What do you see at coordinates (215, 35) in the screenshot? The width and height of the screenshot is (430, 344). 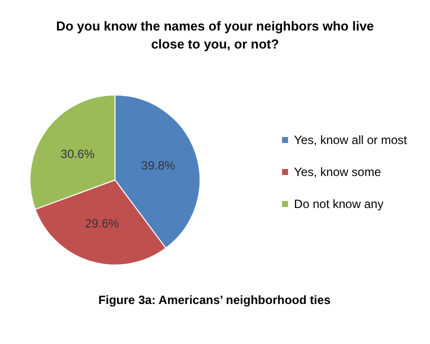 I see `chart-title: Do you know the names of your neighbors who live close to you, or not?` at bounding box center [215, 35].